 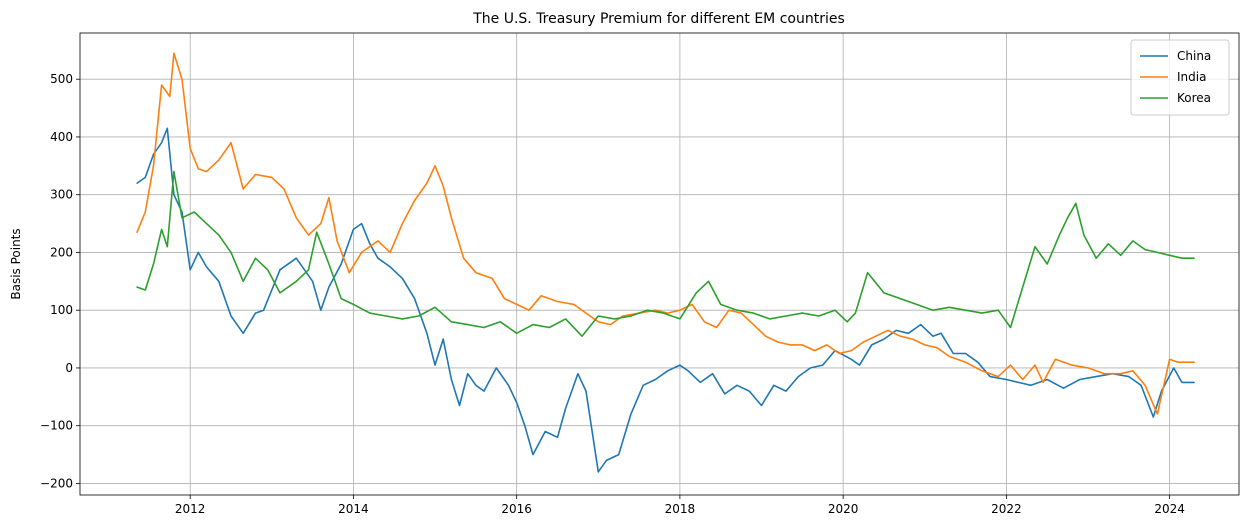 What do you see at coordinates (56, 483) in the screenshot?
I see `y-tick-label: −200` at bounding box center [56, 483].